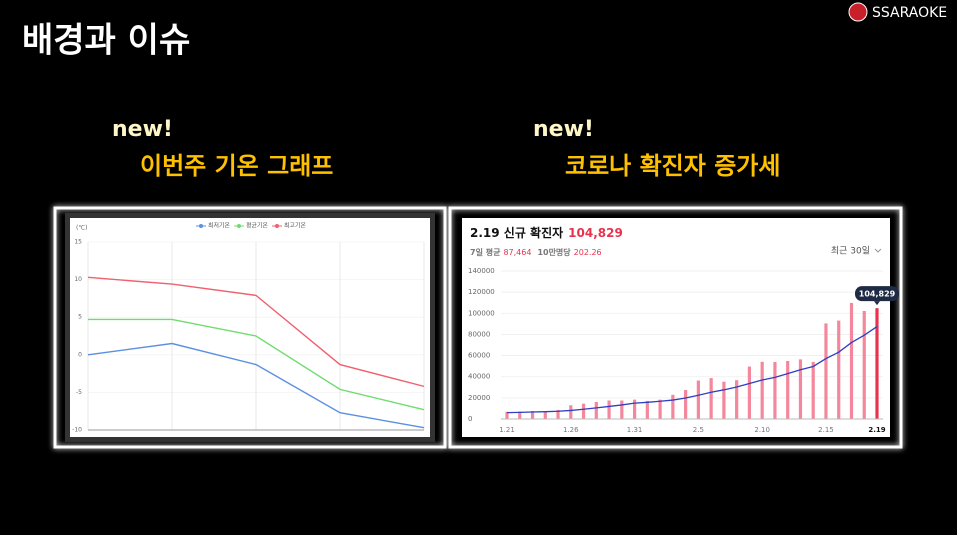 The image size is (957, 535). What do you see at coordinates (80, 317) in the screenshot?
I see `y-tick-label: 5` at bounding box center [80, 317].